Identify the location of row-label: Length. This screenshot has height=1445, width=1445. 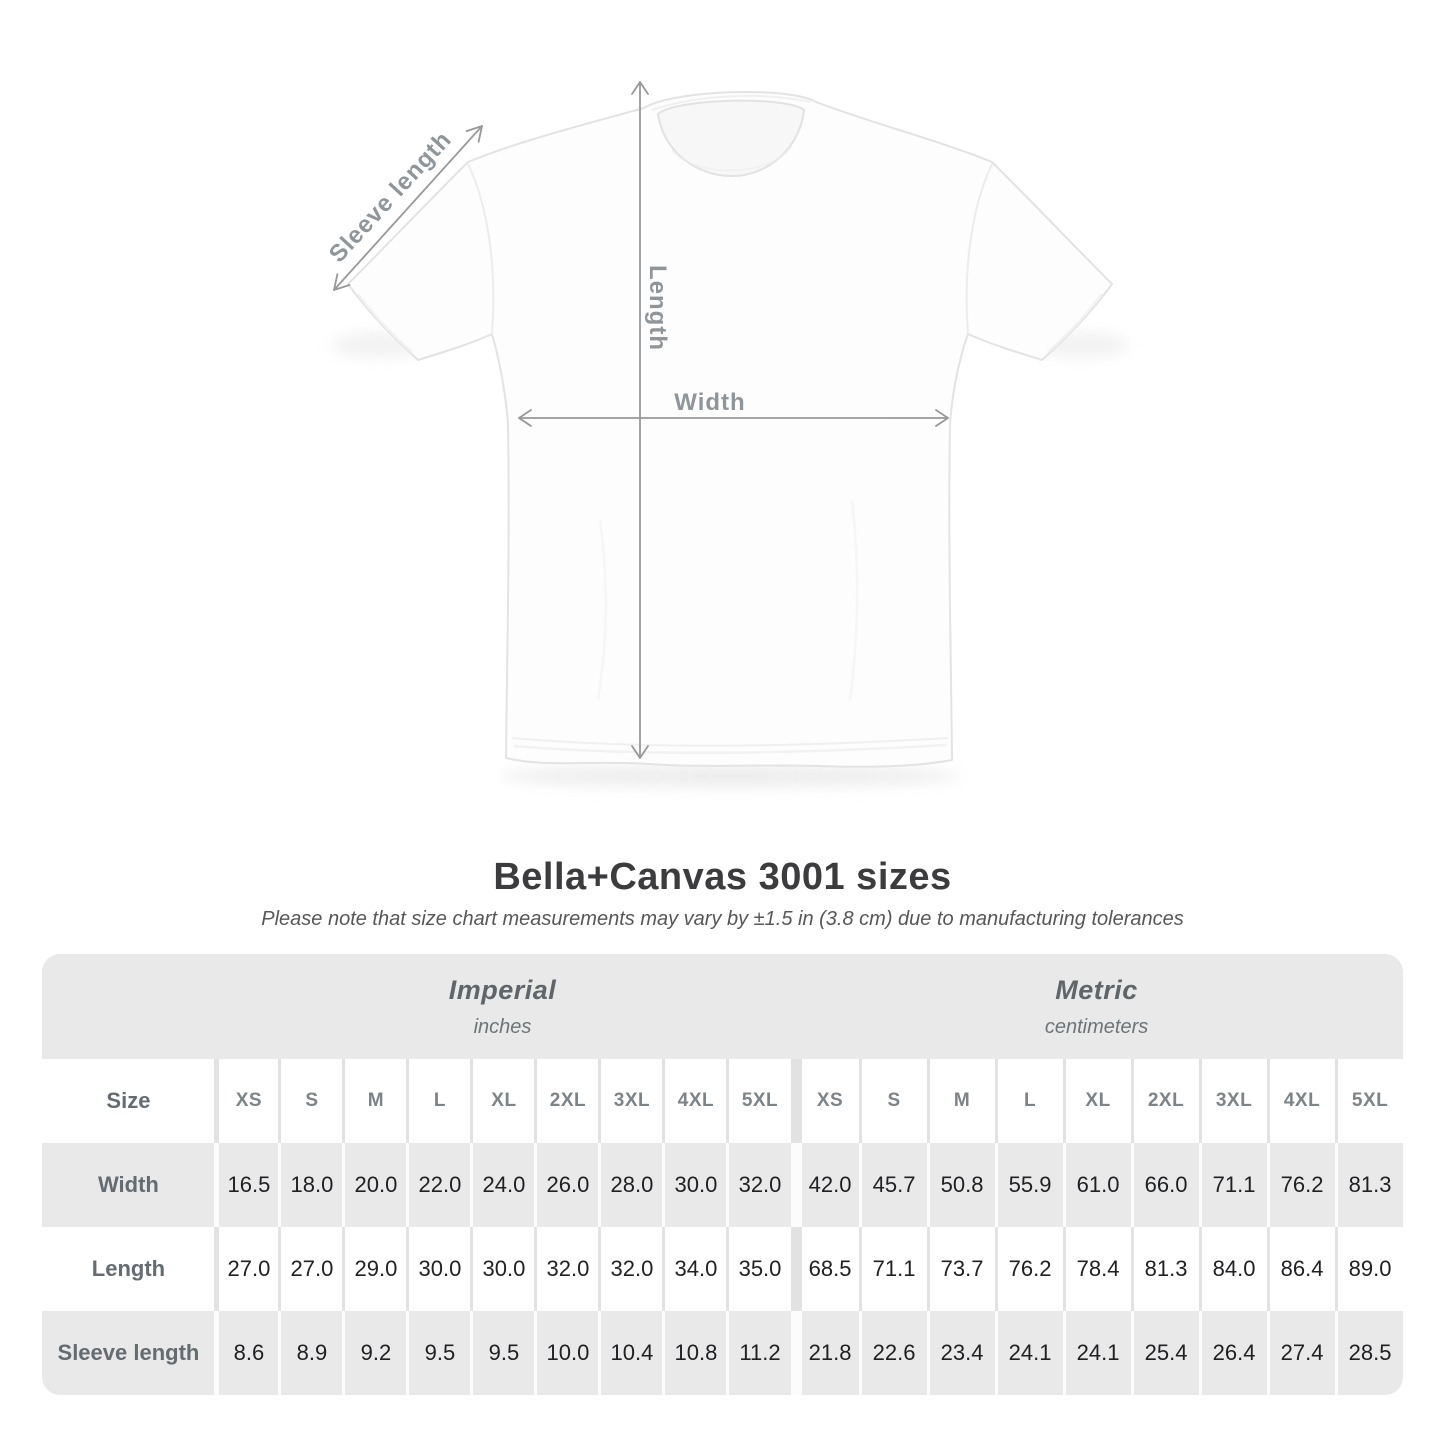
(128, 1269).